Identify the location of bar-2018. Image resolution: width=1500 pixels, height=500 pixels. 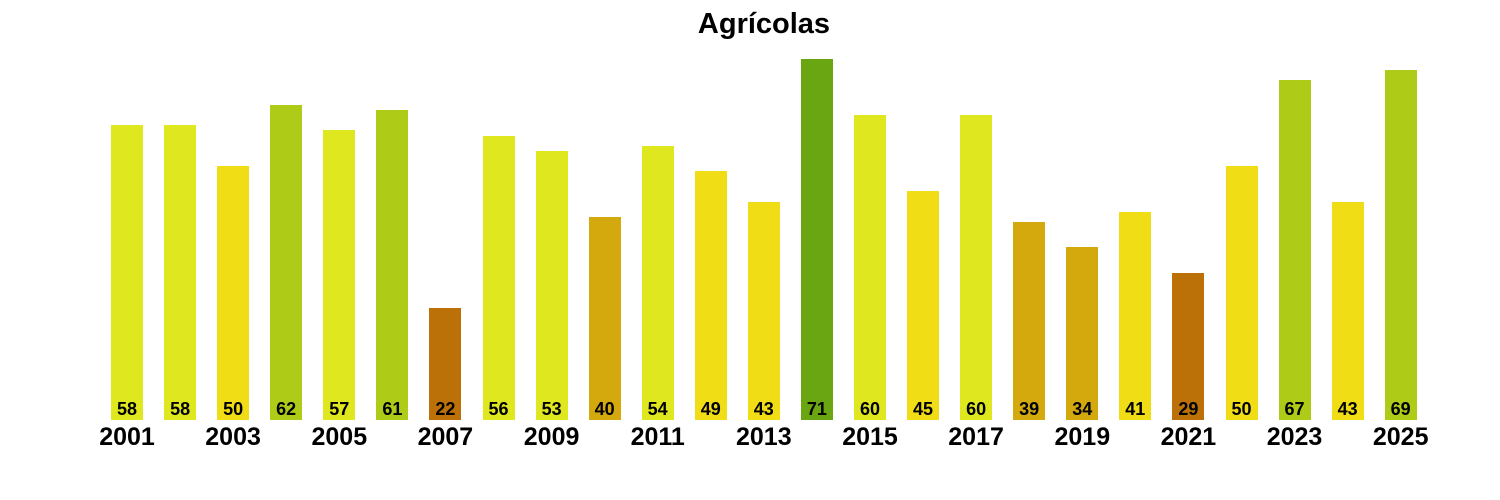
(1029, 320).